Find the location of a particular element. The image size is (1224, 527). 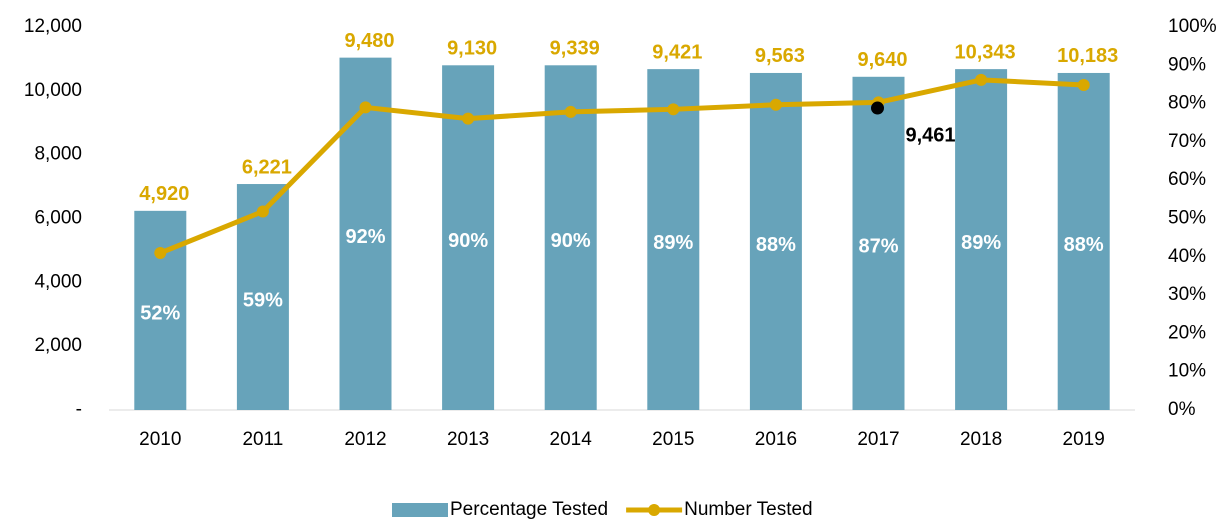

y2-tick-label: 90% is located at coordinates (1187, 64).